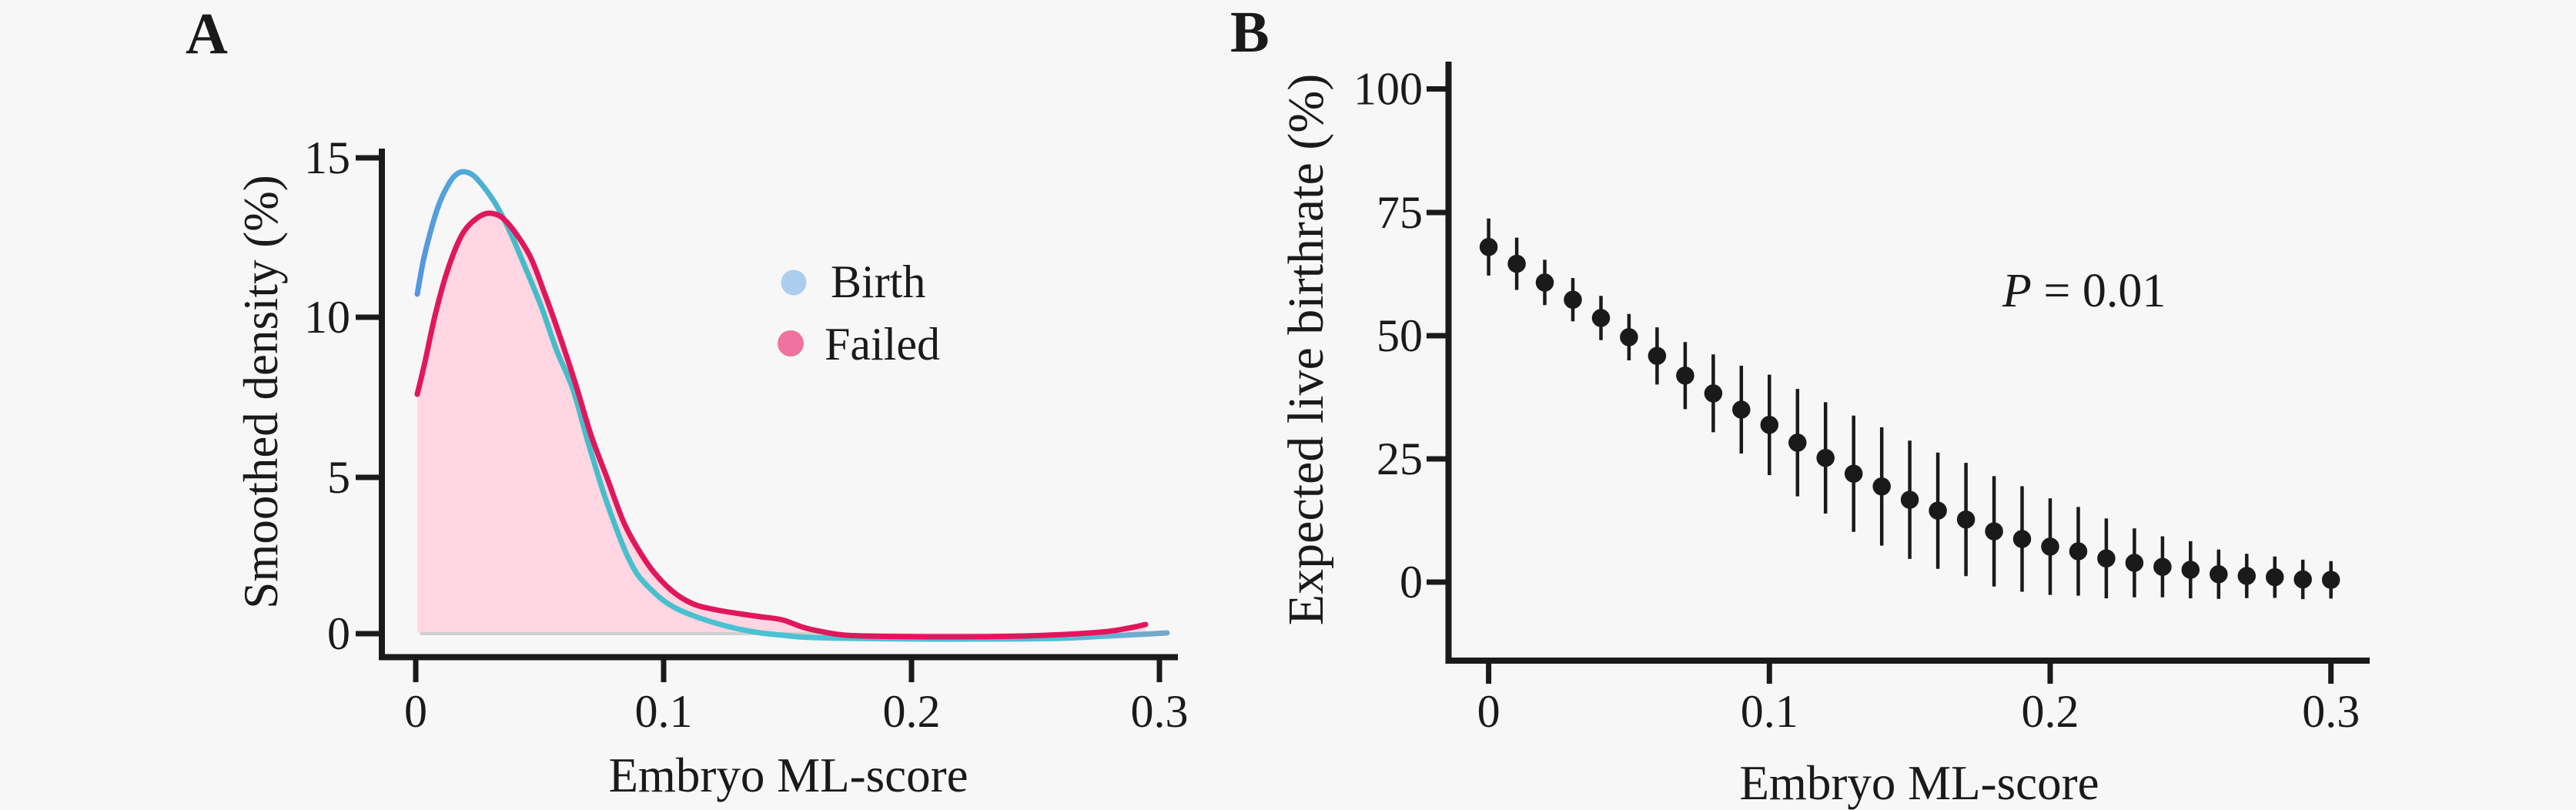 This screenshot has width=2576, height=810. What do you see at coordinates (1400, 458) in the screenshot?
I see `svg-text: 25` at bounding box center [1400, 458].